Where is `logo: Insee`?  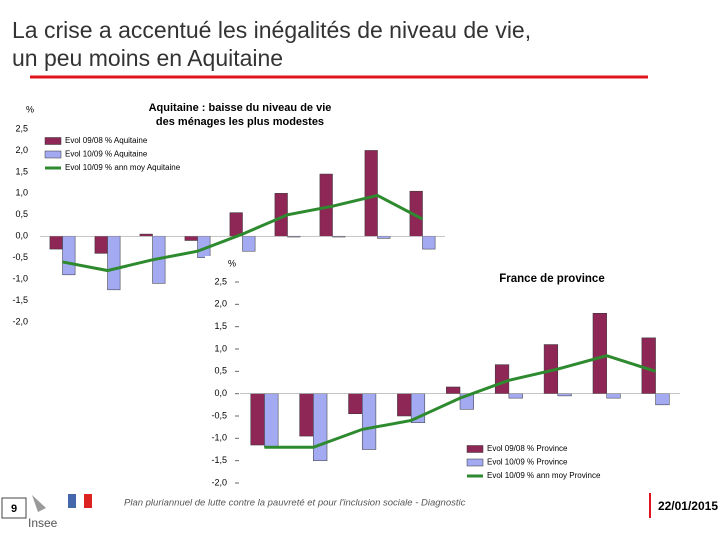 logo: Insee is located at coordinates (43, 523).